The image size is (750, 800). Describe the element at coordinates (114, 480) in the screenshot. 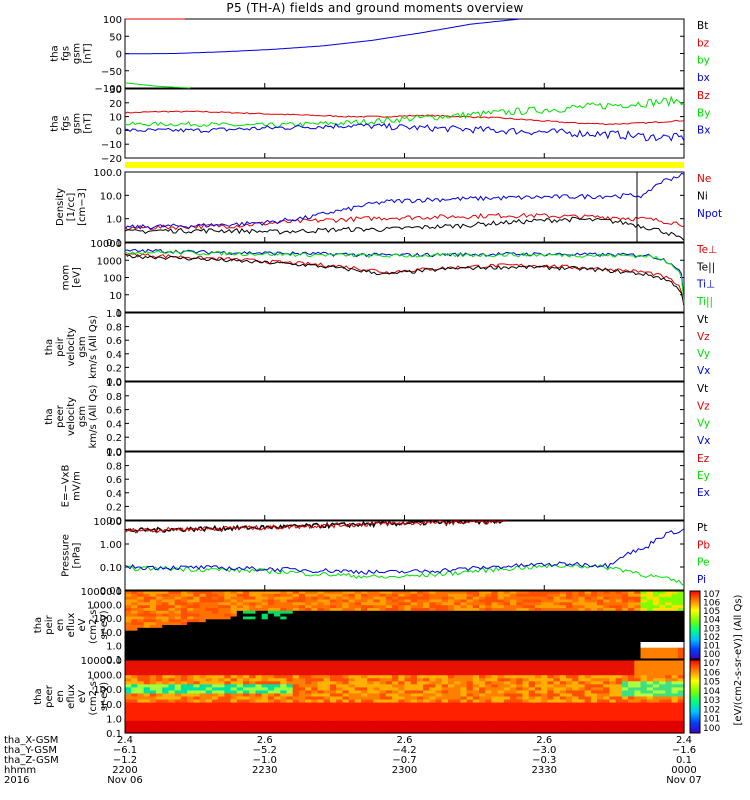

I see `y-tick-label: 0.6` at that location.